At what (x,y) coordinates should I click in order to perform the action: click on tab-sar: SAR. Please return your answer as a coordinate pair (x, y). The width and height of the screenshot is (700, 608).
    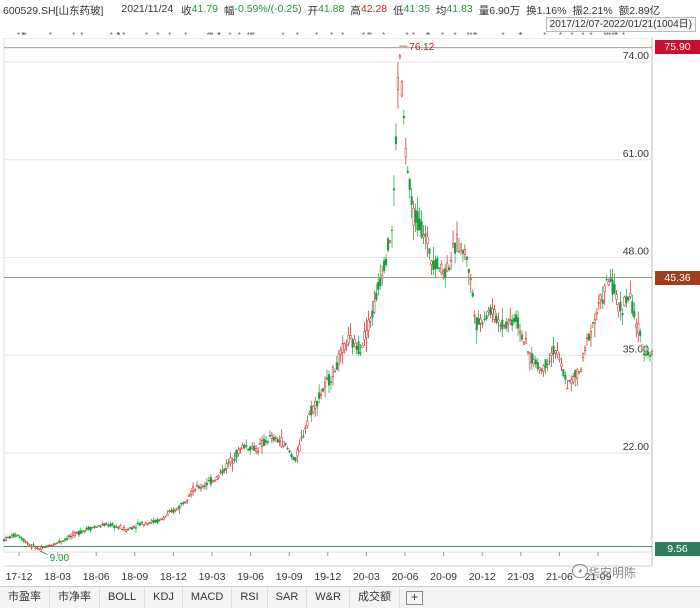
    Looking at the image, I should click on (288, 597).